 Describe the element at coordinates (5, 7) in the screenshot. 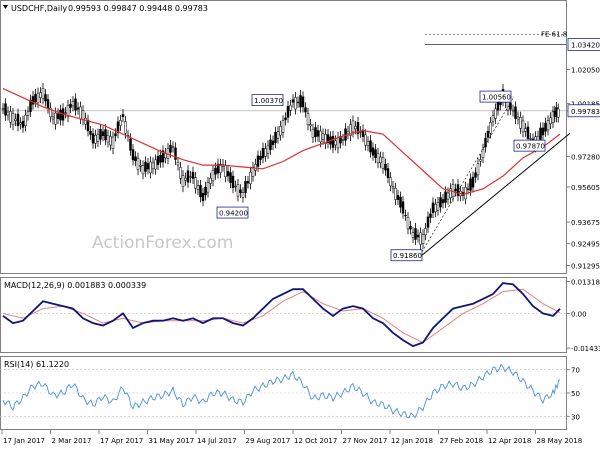

I see `dropdown-triangle-icon` at that location.